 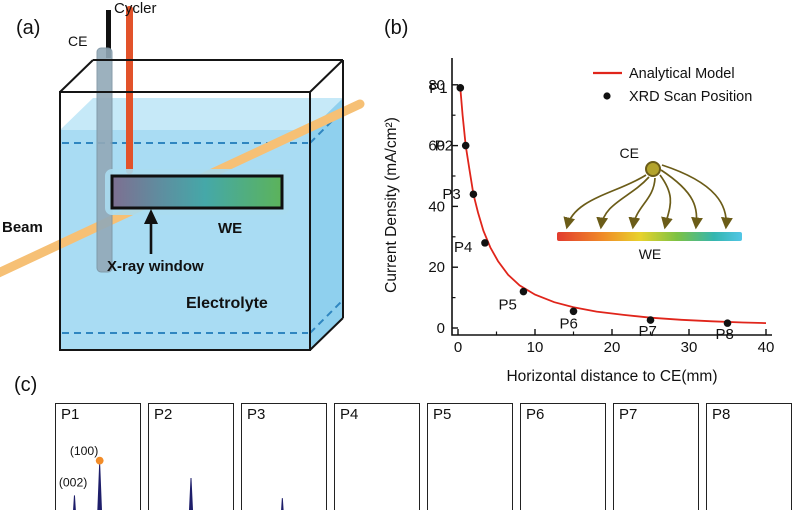 I want to click on inset-field-lines, so click(x=648, y=197).